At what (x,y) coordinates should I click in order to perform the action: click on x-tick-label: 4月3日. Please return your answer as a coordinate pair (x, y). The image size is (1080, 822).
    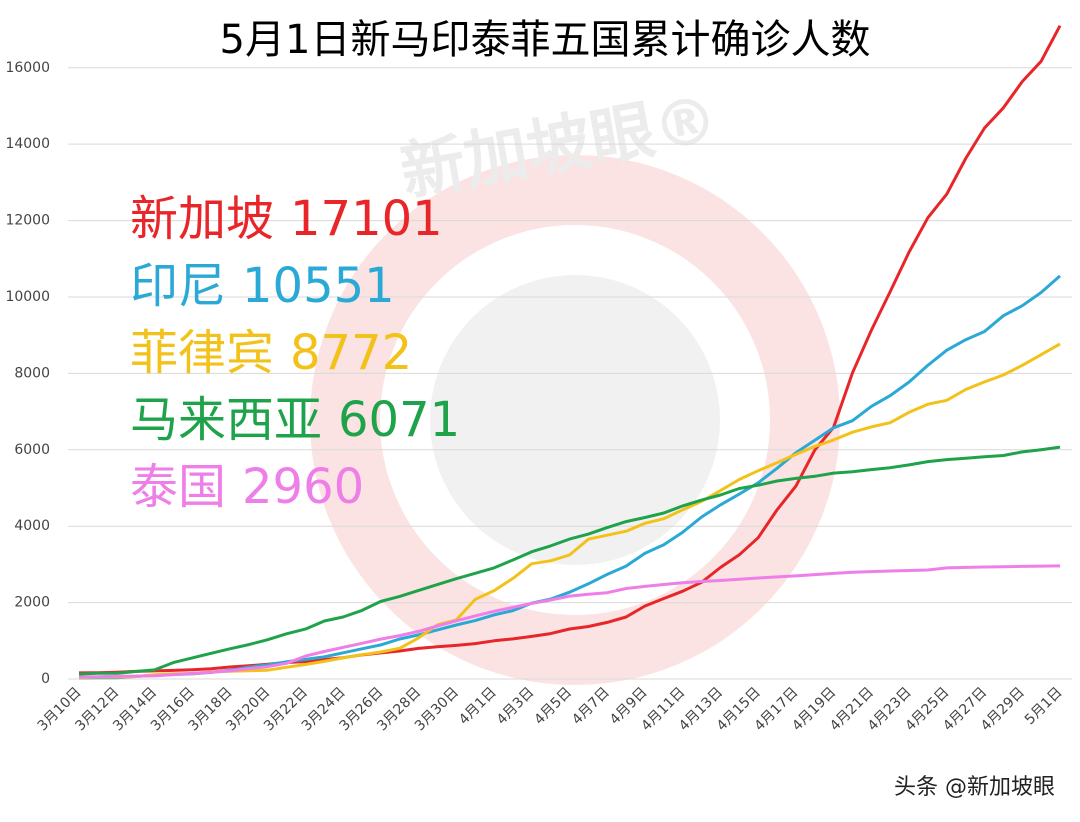
    Looking at the image, I should click on (516, 706).